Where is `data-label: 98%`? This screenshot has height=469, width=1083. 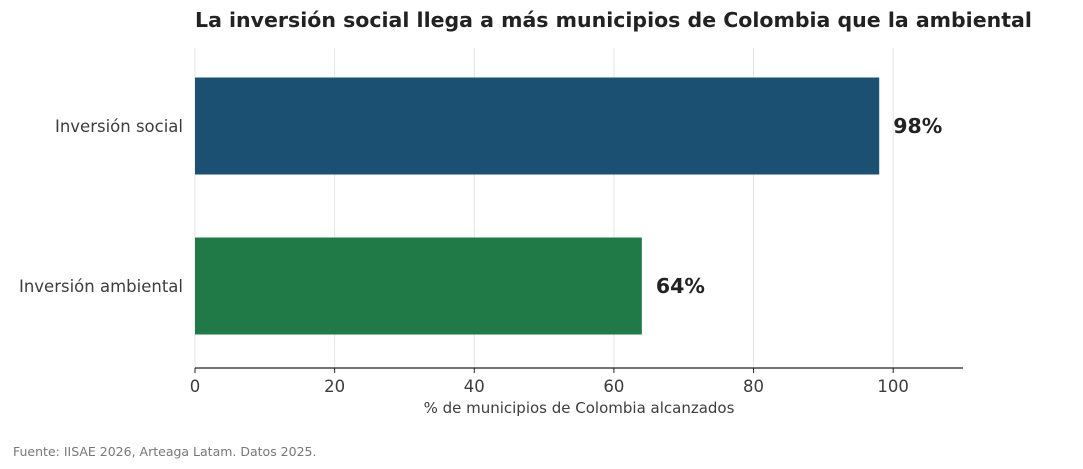
data-label: 98% is located at coordinates (917, 126).